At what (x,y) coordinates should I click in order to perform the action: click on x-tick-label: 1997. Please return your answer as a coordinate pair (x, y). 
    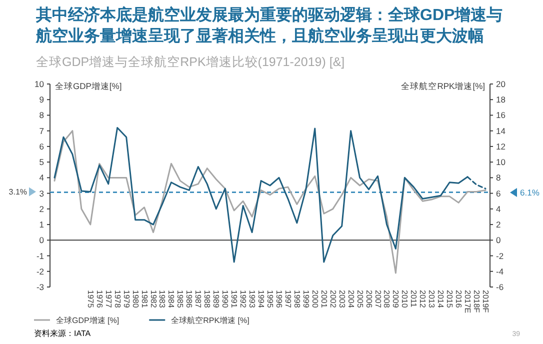
    Looking at the image, I should click on (287, 299).